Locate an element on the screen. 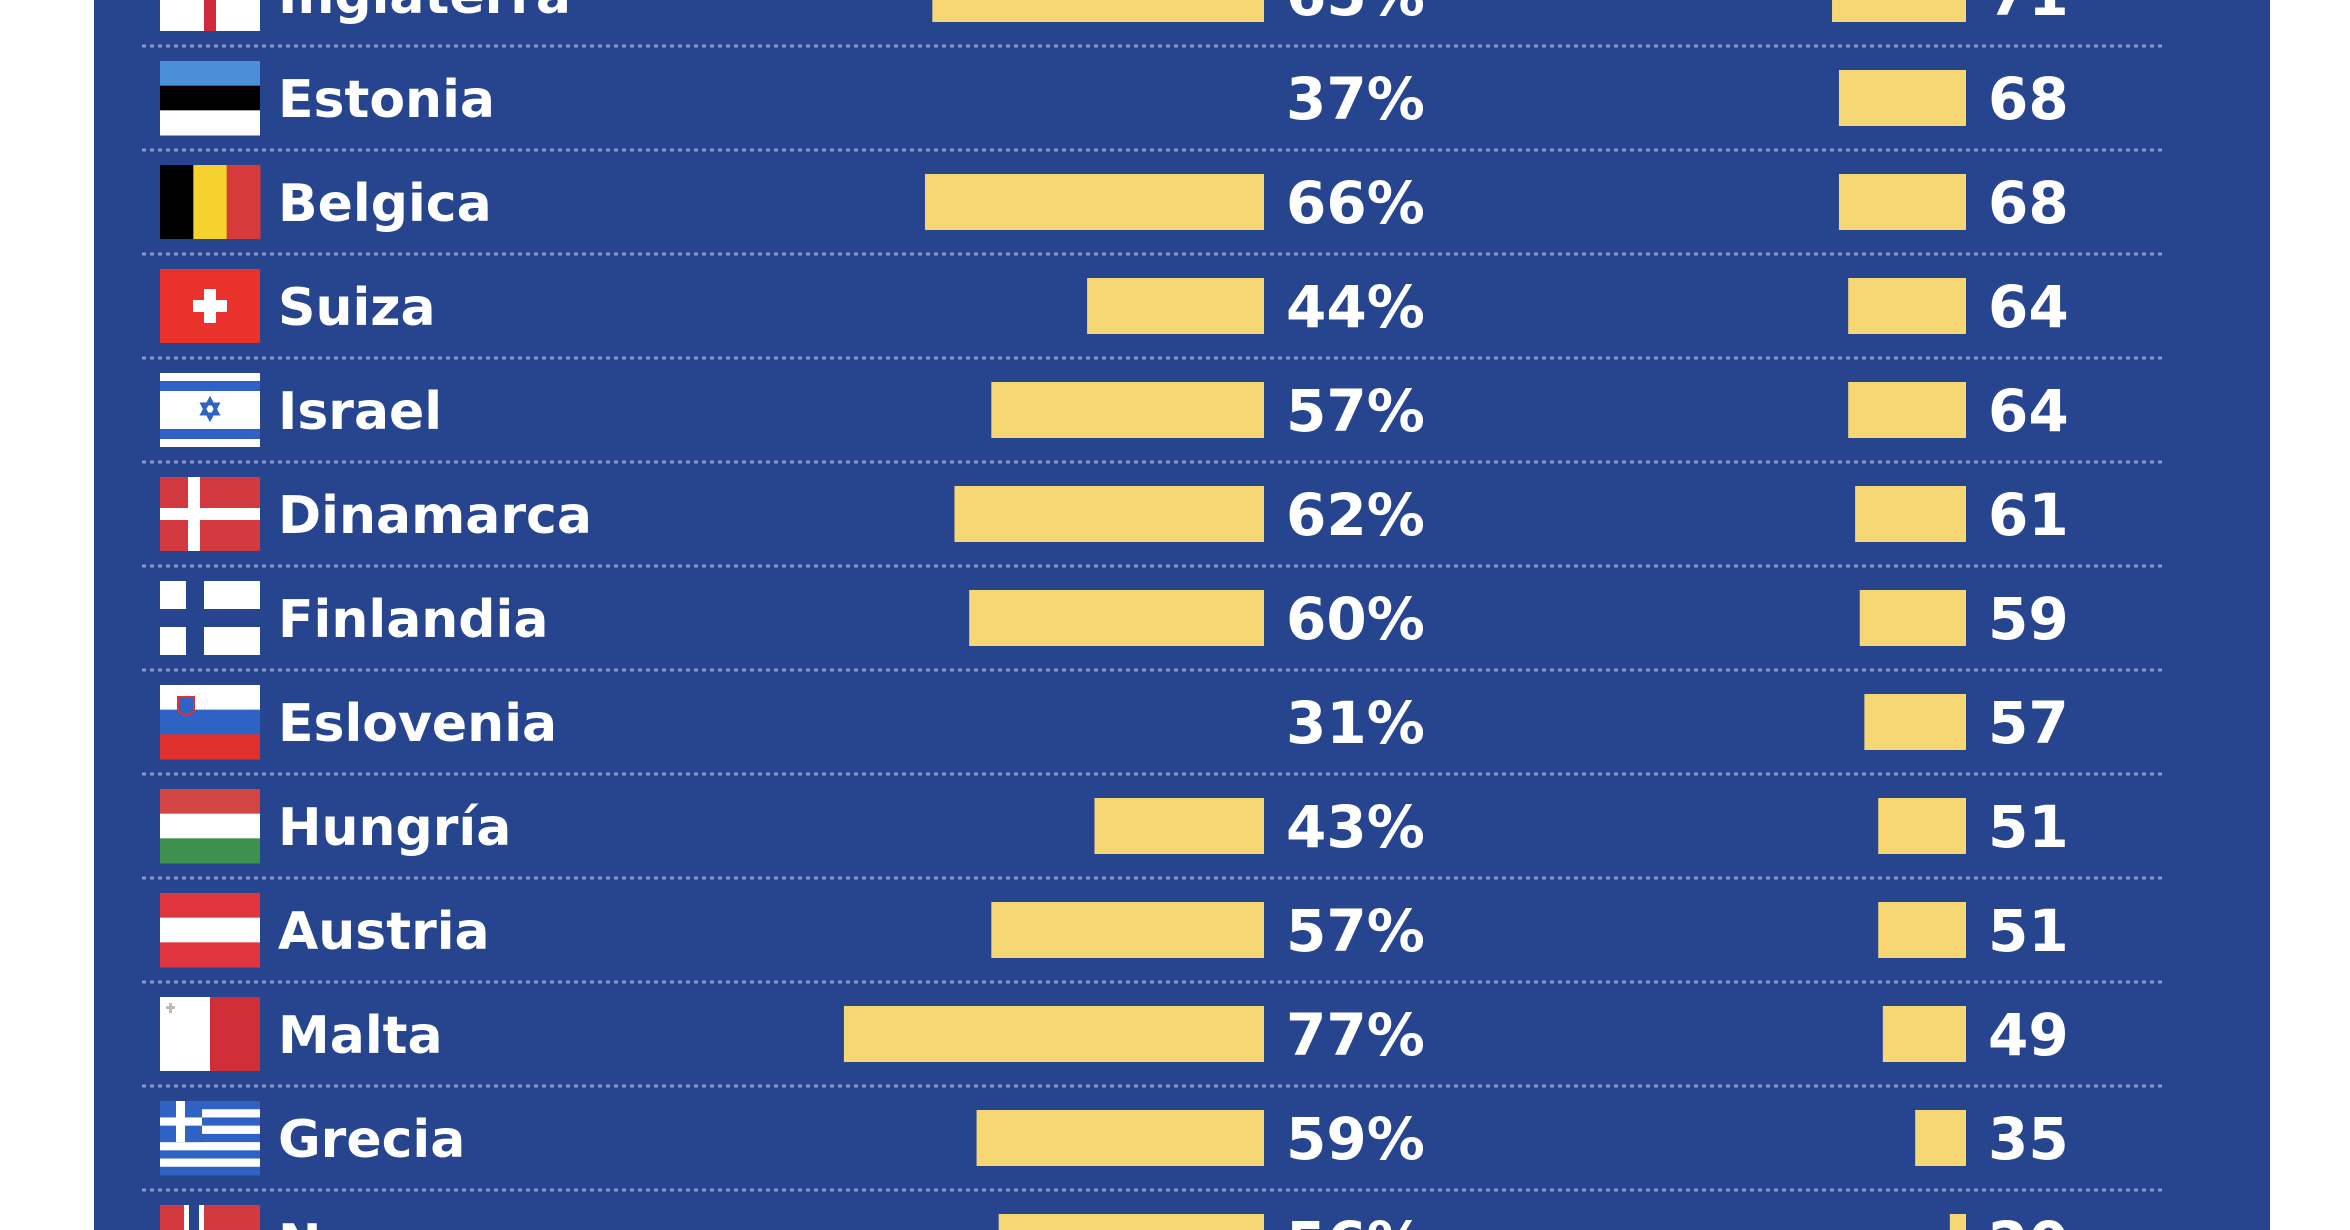 The width and height of the screenshot is (2350, 1230). table-row: Suiza 44% 64 is located at coordinates (1154, 314).